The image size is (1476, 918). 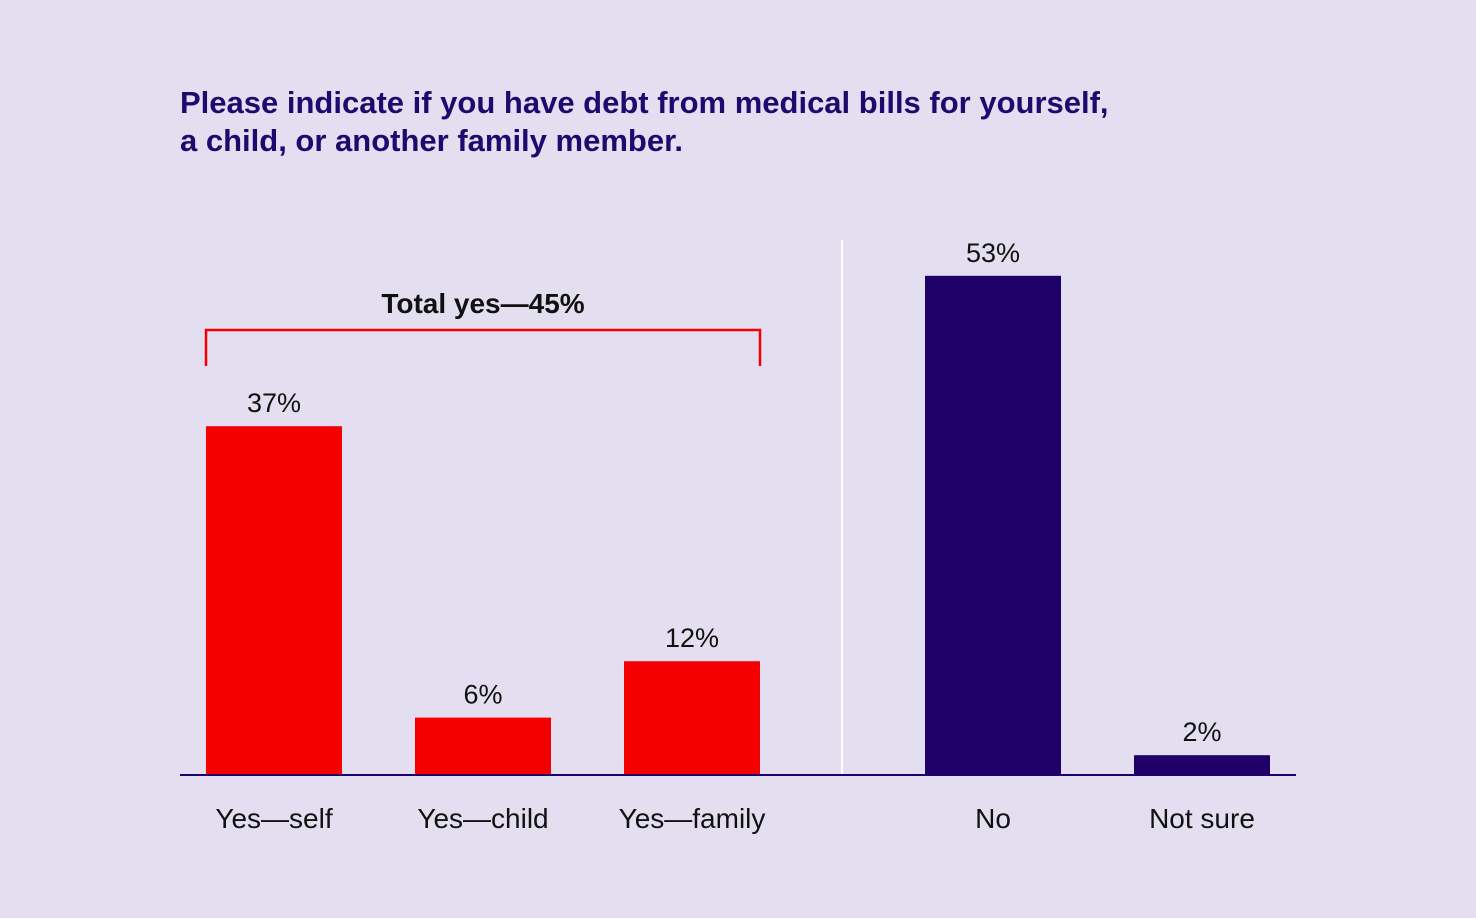 I want to click on value-label-0: 37%, so click(x=274, y=403).